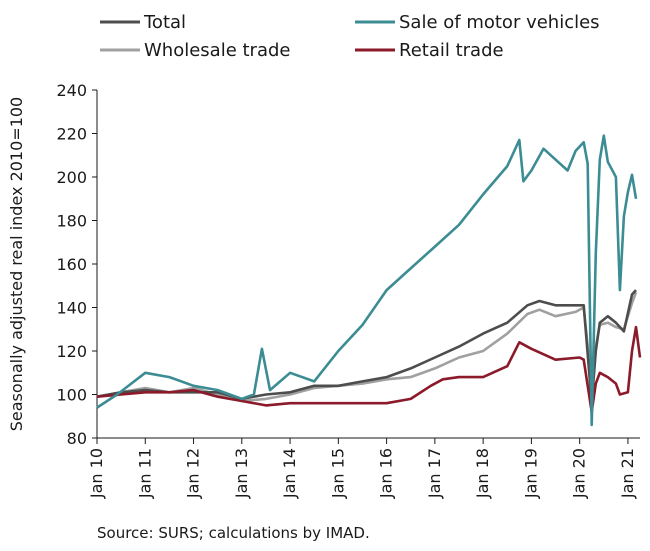 The height and width of the screenshot is (551, 650). What do you see at coordinates (386, 473) in the screenshot?
I see `x-tick-label: Jan 16` at bounding box center [386, 473].